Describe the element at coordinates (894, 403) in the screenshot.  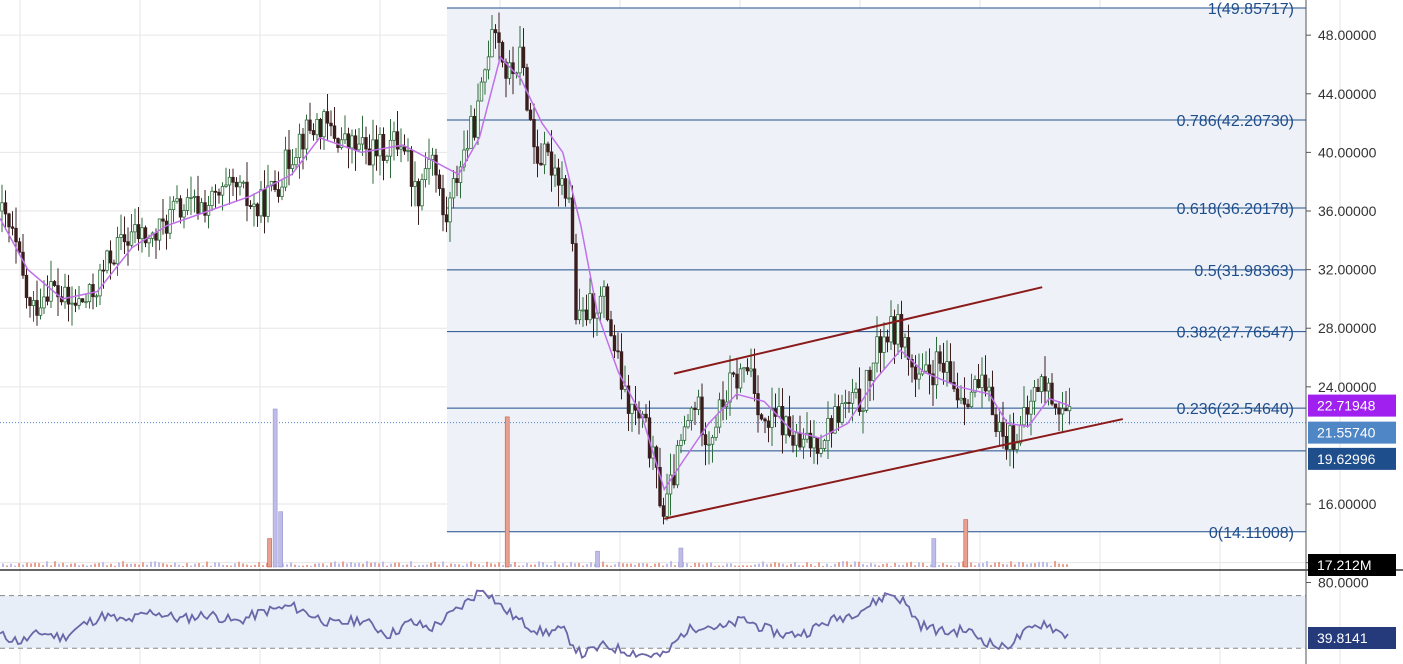
I see `trend-channel` at that location.